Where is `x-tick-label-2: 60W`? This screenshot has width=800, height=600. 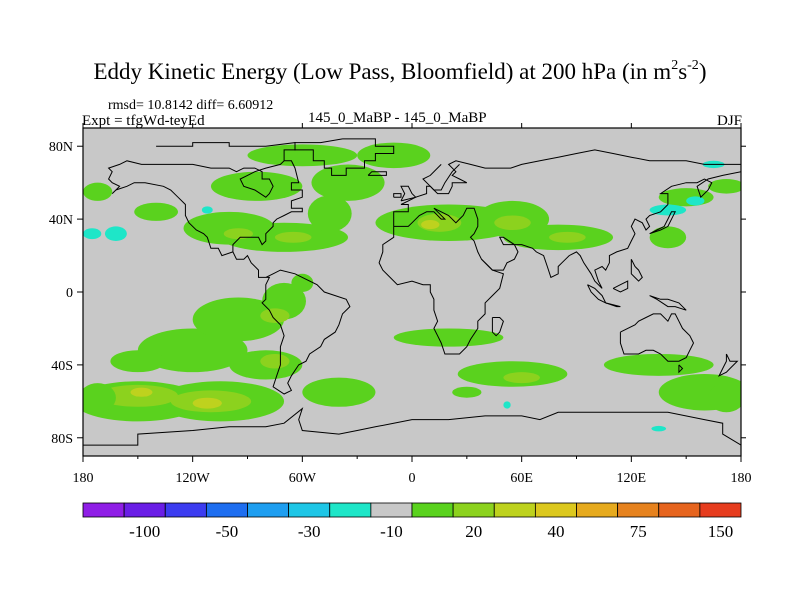
x-tick-label-2: 60W is located at coordinates (303, 478).